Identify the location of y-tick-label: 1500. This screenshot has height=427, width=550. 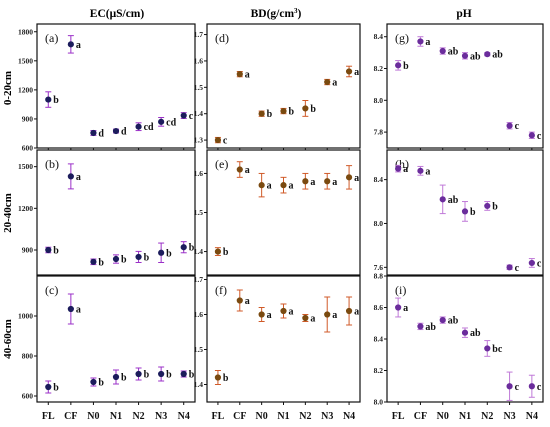
(25, 60).